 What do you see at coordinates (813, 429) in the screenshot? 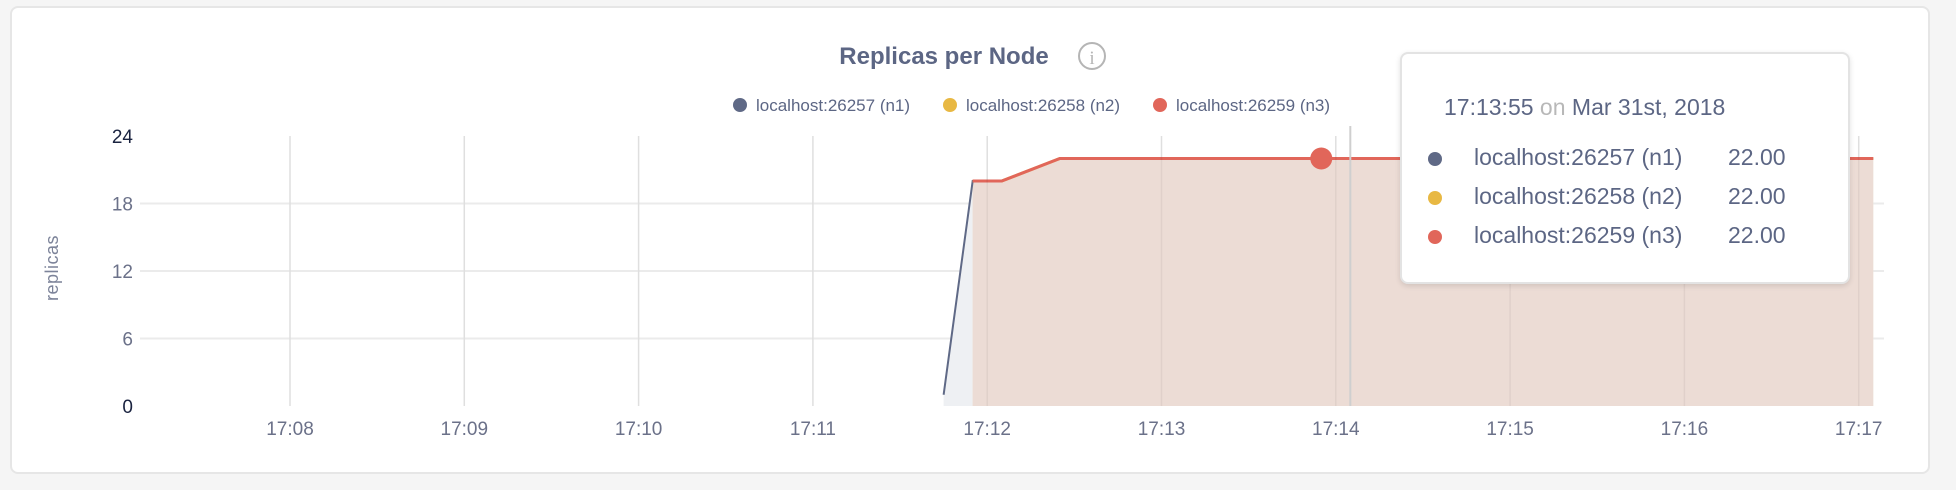
I see `x-tick-label: 17:11` at bounding box center [813, 429].